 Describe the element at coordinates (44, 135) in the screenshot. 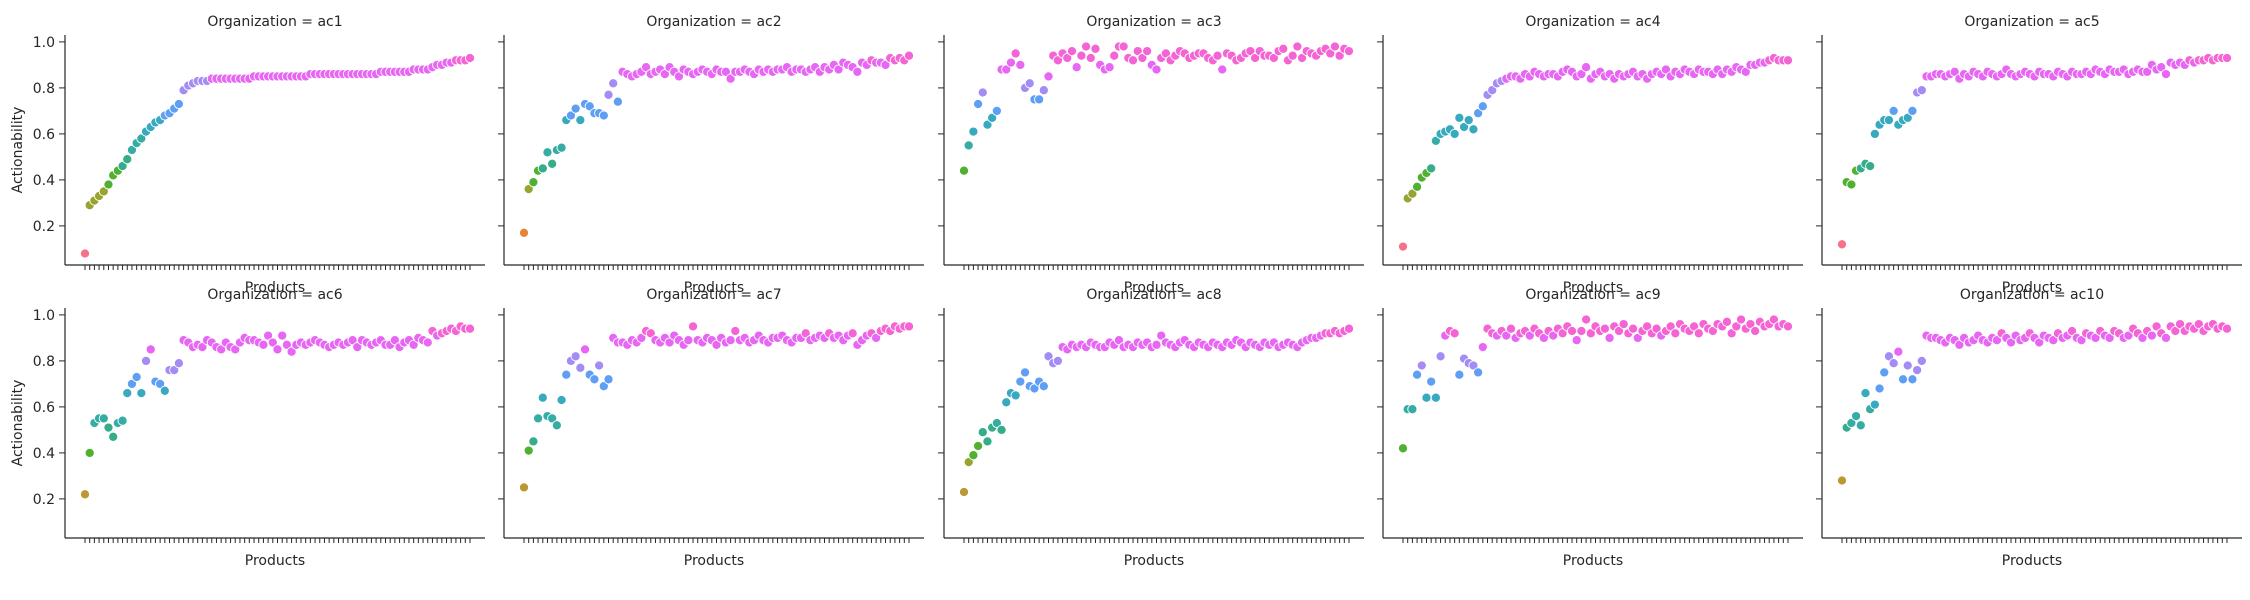

I see `y-tick-label: 0.6` at that location.